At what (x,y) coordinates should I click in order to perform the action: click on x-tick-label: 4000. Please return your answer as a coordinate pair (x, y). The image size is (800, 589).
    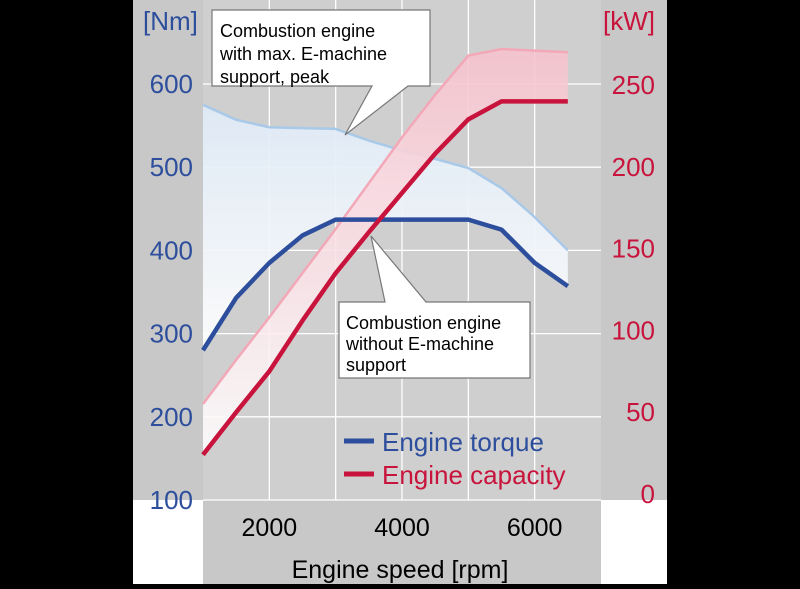
    Looking at the image, I should click on (402, 528).